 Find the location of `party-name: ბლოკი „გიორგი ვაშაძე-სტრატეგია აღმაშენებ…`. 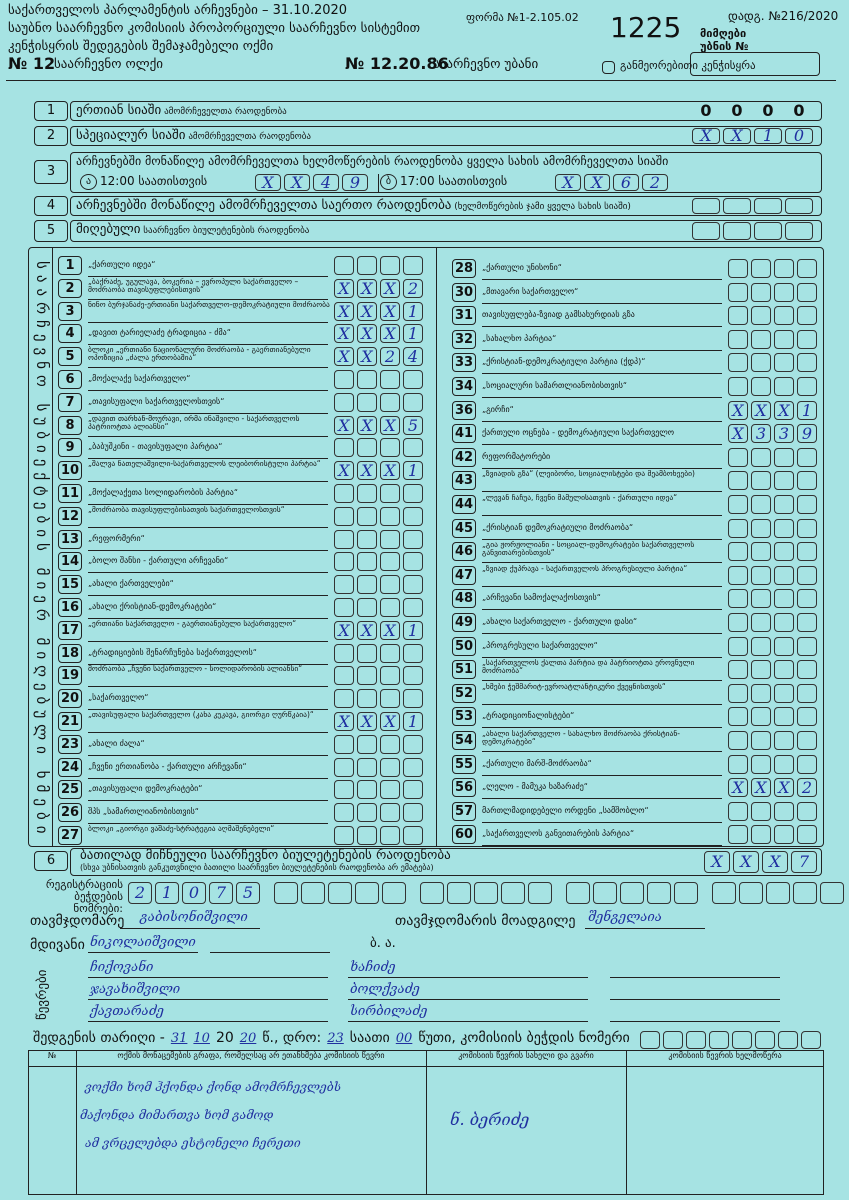

party-name: ბლოკი „გიორგი ვაშაძე-სტრატეგია აღმაშენებ… is located at coordinates (181, 828).